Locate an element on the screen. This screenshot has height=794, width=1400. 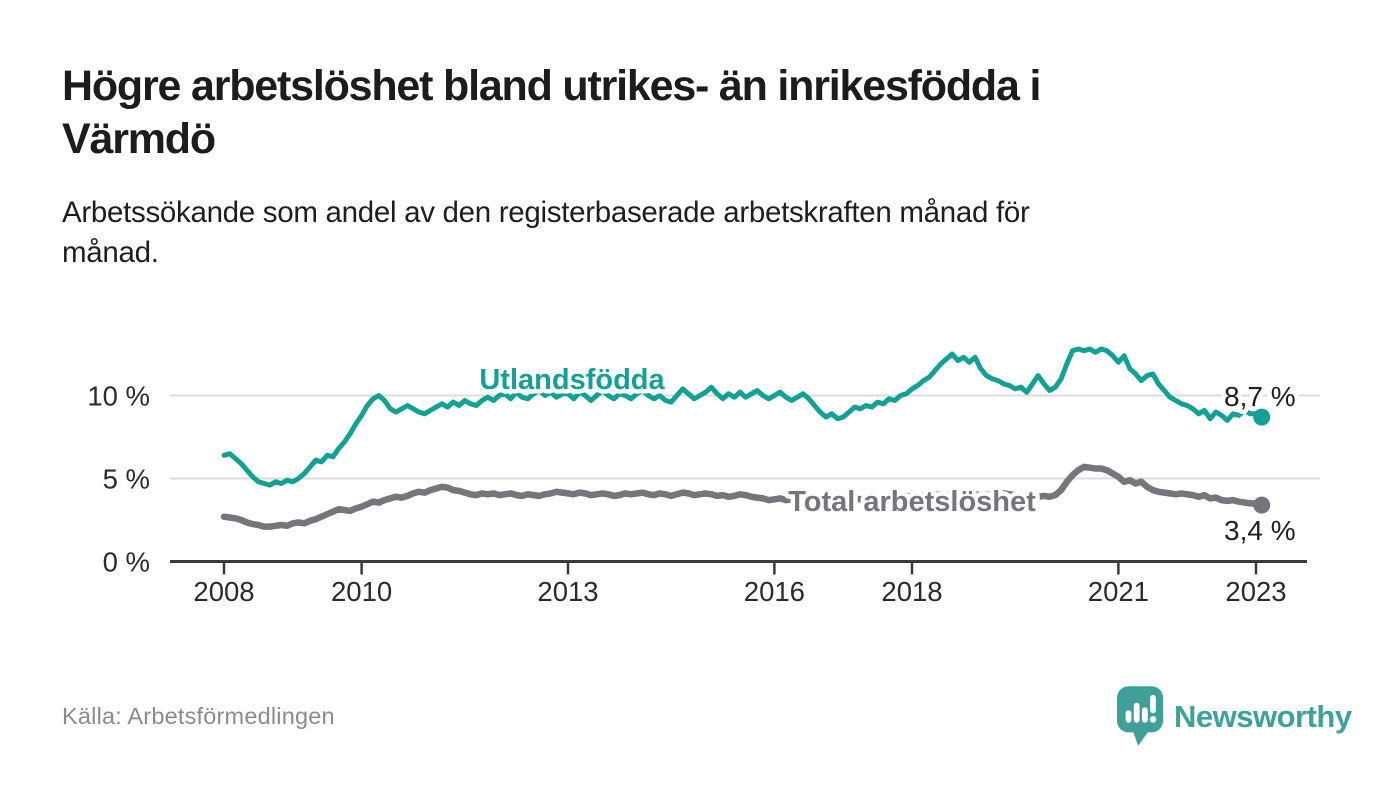
x-tick-label-2016: 2016 is located at coordinates (774, 591).